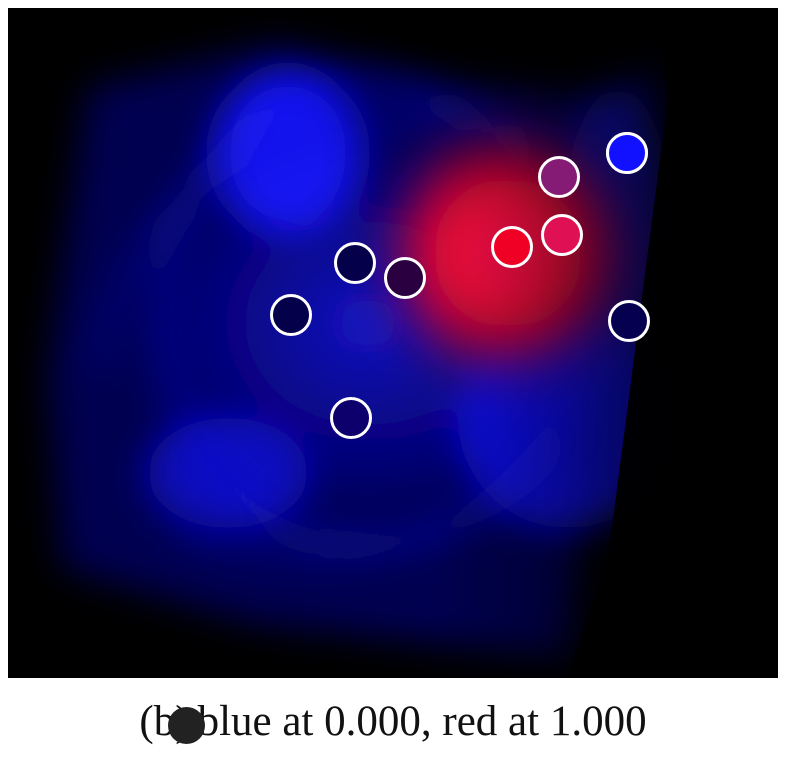 The height and width of the screenshot is (757, 786). What do you see at coordinates (186, 725) in the screenshot?
I see `cursor-dot-icon` at bounding box center [186, 725].